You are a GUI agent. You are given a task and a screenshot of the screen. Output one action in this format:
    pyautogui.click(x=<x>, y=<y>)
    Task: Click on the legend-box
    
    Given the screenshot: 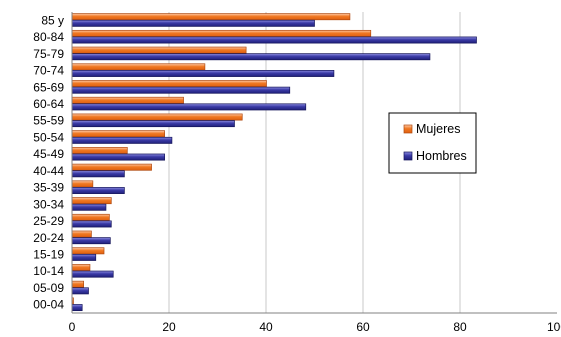 What is the action you would take?
    pyautogui.click(x=432, y=143)
    